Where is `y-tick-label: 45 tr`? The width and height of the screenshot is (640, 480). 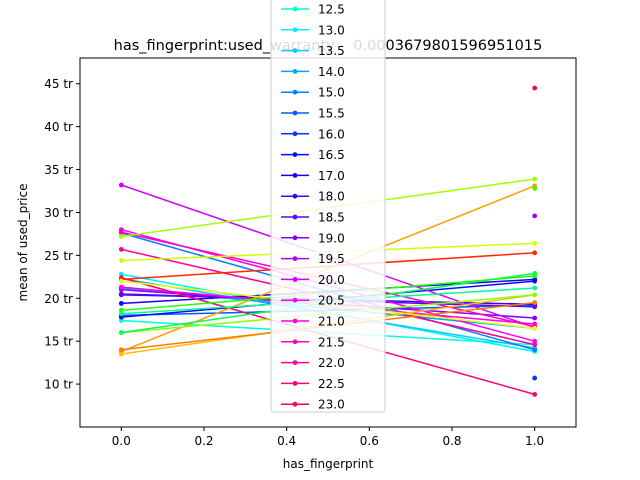 y-tick-label: 45 tr is located at coordinates (58, 84).